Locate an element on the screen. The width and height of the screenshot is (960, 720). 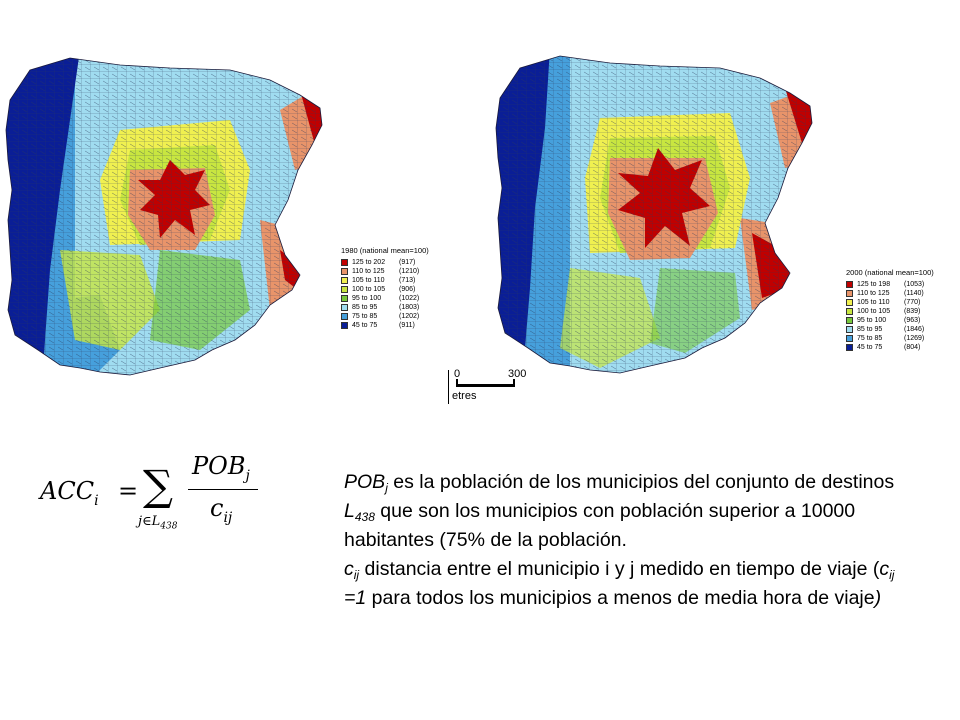
formula-lhs-sub: i is located at coordinates (96, 500).